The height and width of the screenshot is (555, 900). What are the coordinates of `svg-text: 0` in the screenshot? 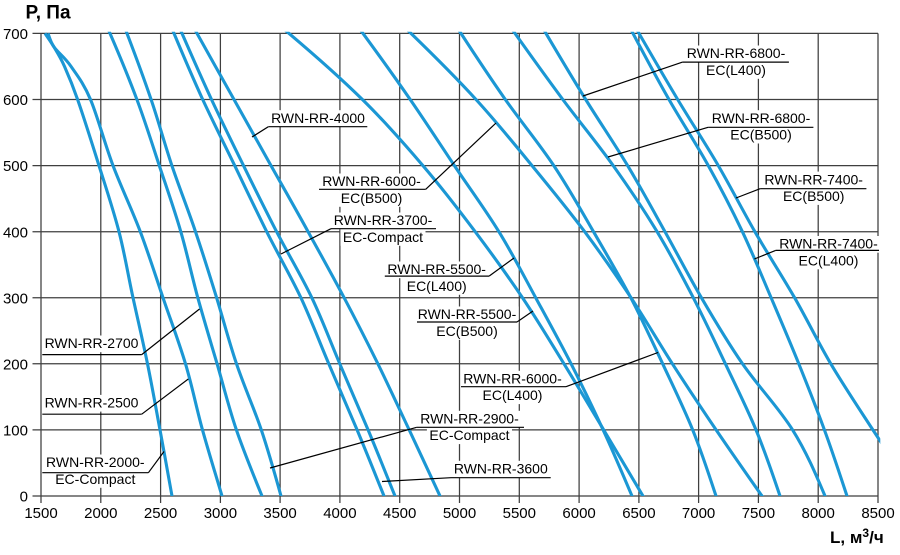 It's located at (24, 497).